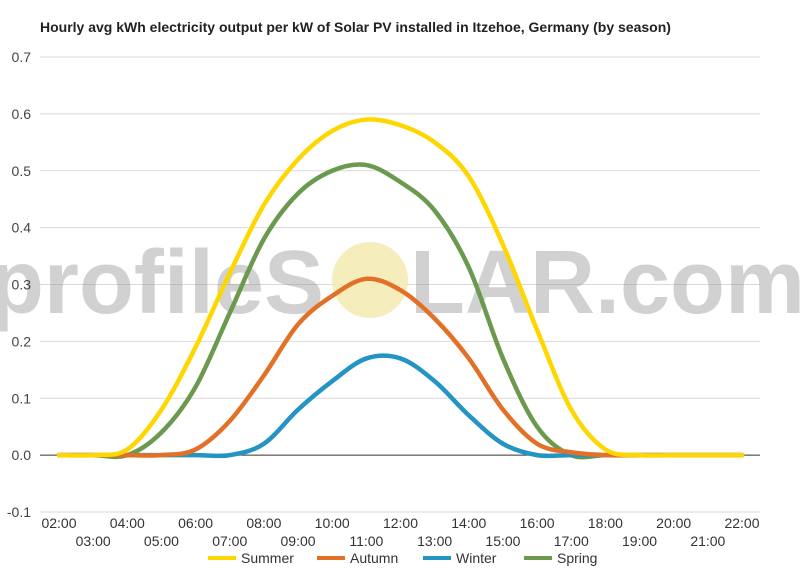  I want to click on x-tick-label: 11:00, so click(366, 541).